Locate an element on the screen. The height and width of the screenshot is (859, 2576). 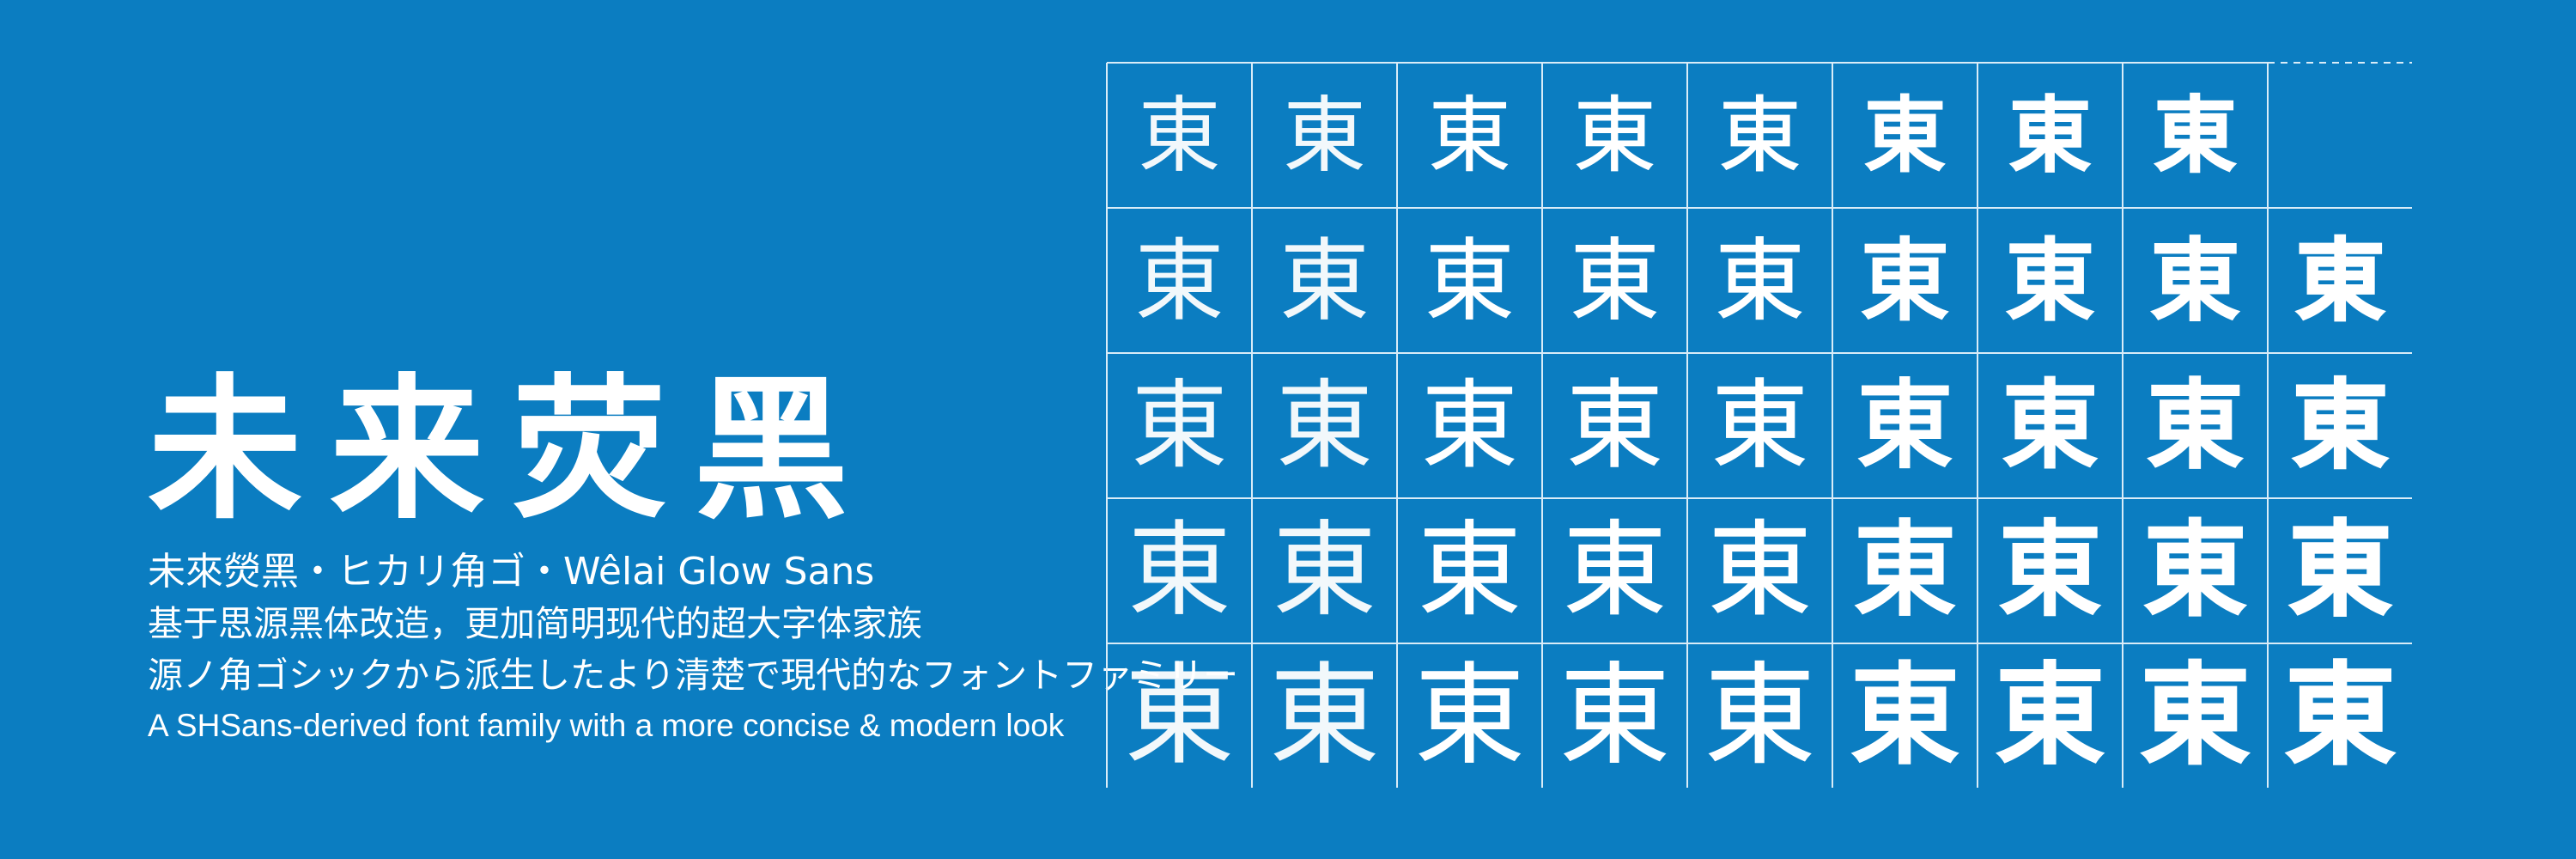
page-title: 未来荧黑 is located at coordinates (512, 450).